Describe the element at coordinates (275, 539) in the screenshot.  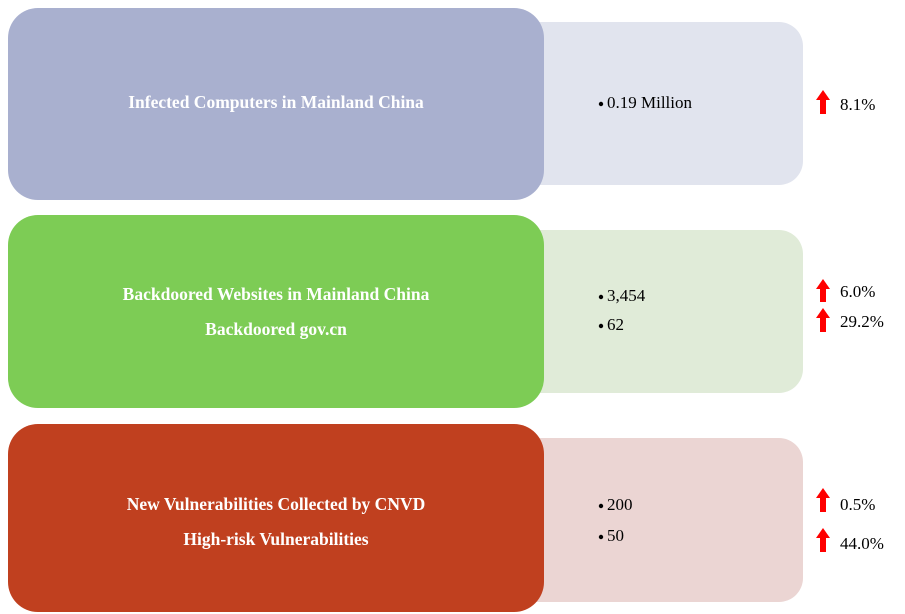
I see `label: High-risk Vulnerabilities` at that location.